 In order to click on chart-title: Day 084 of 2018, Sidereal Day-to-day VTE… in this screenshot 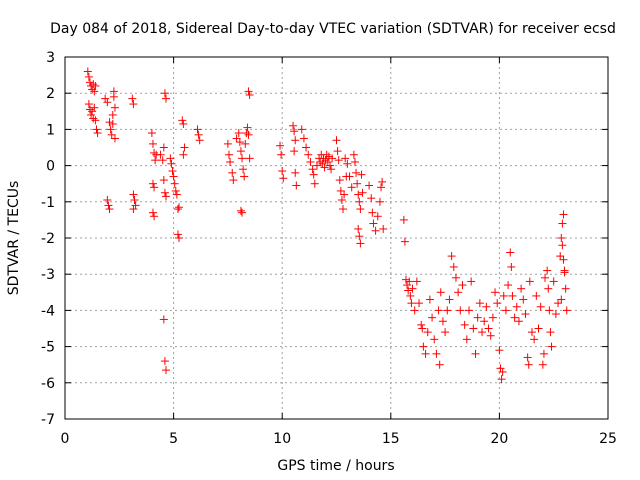, I will do `click(333, 29)`.